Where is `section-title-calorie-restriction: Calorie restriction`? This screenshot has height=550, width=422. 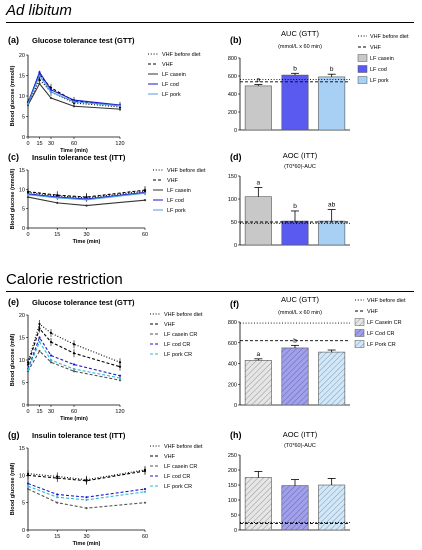
section-title-calorie-restriction: Calorie restriction is located at coordinates (64, 279).